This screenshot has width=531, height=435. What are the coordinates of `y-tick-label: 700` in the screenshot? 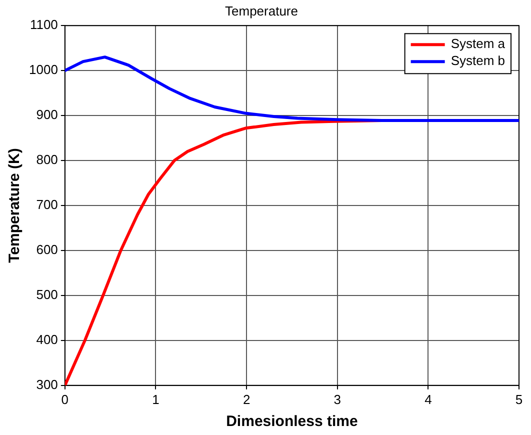 It's located at (47, 204).